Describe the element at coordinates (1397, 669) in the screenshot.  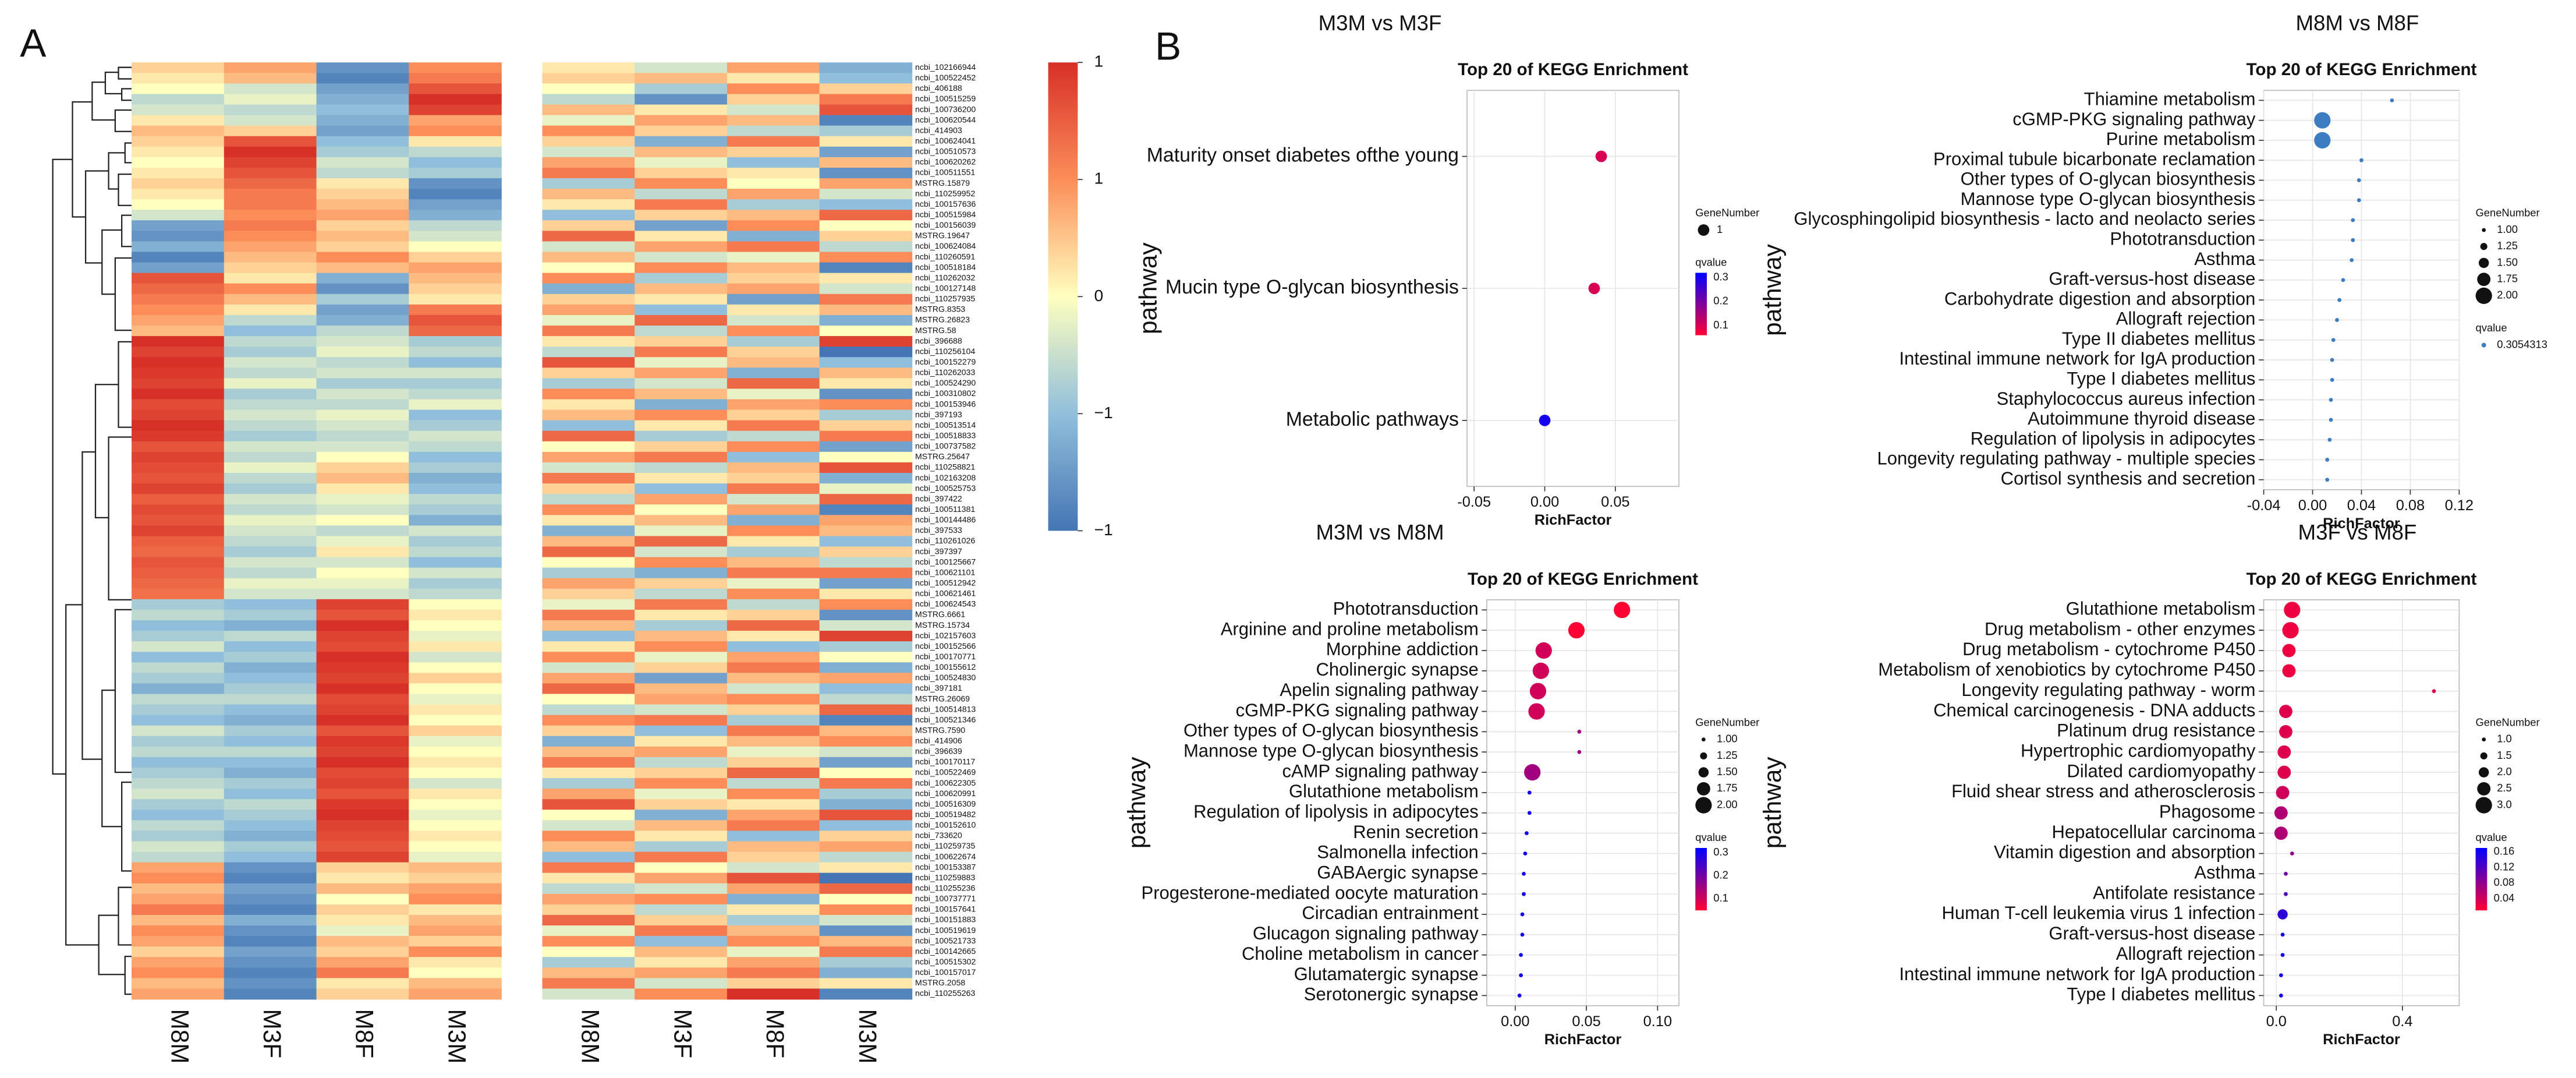
I see `y-tick-label: Cholinergic synapse` at that location.